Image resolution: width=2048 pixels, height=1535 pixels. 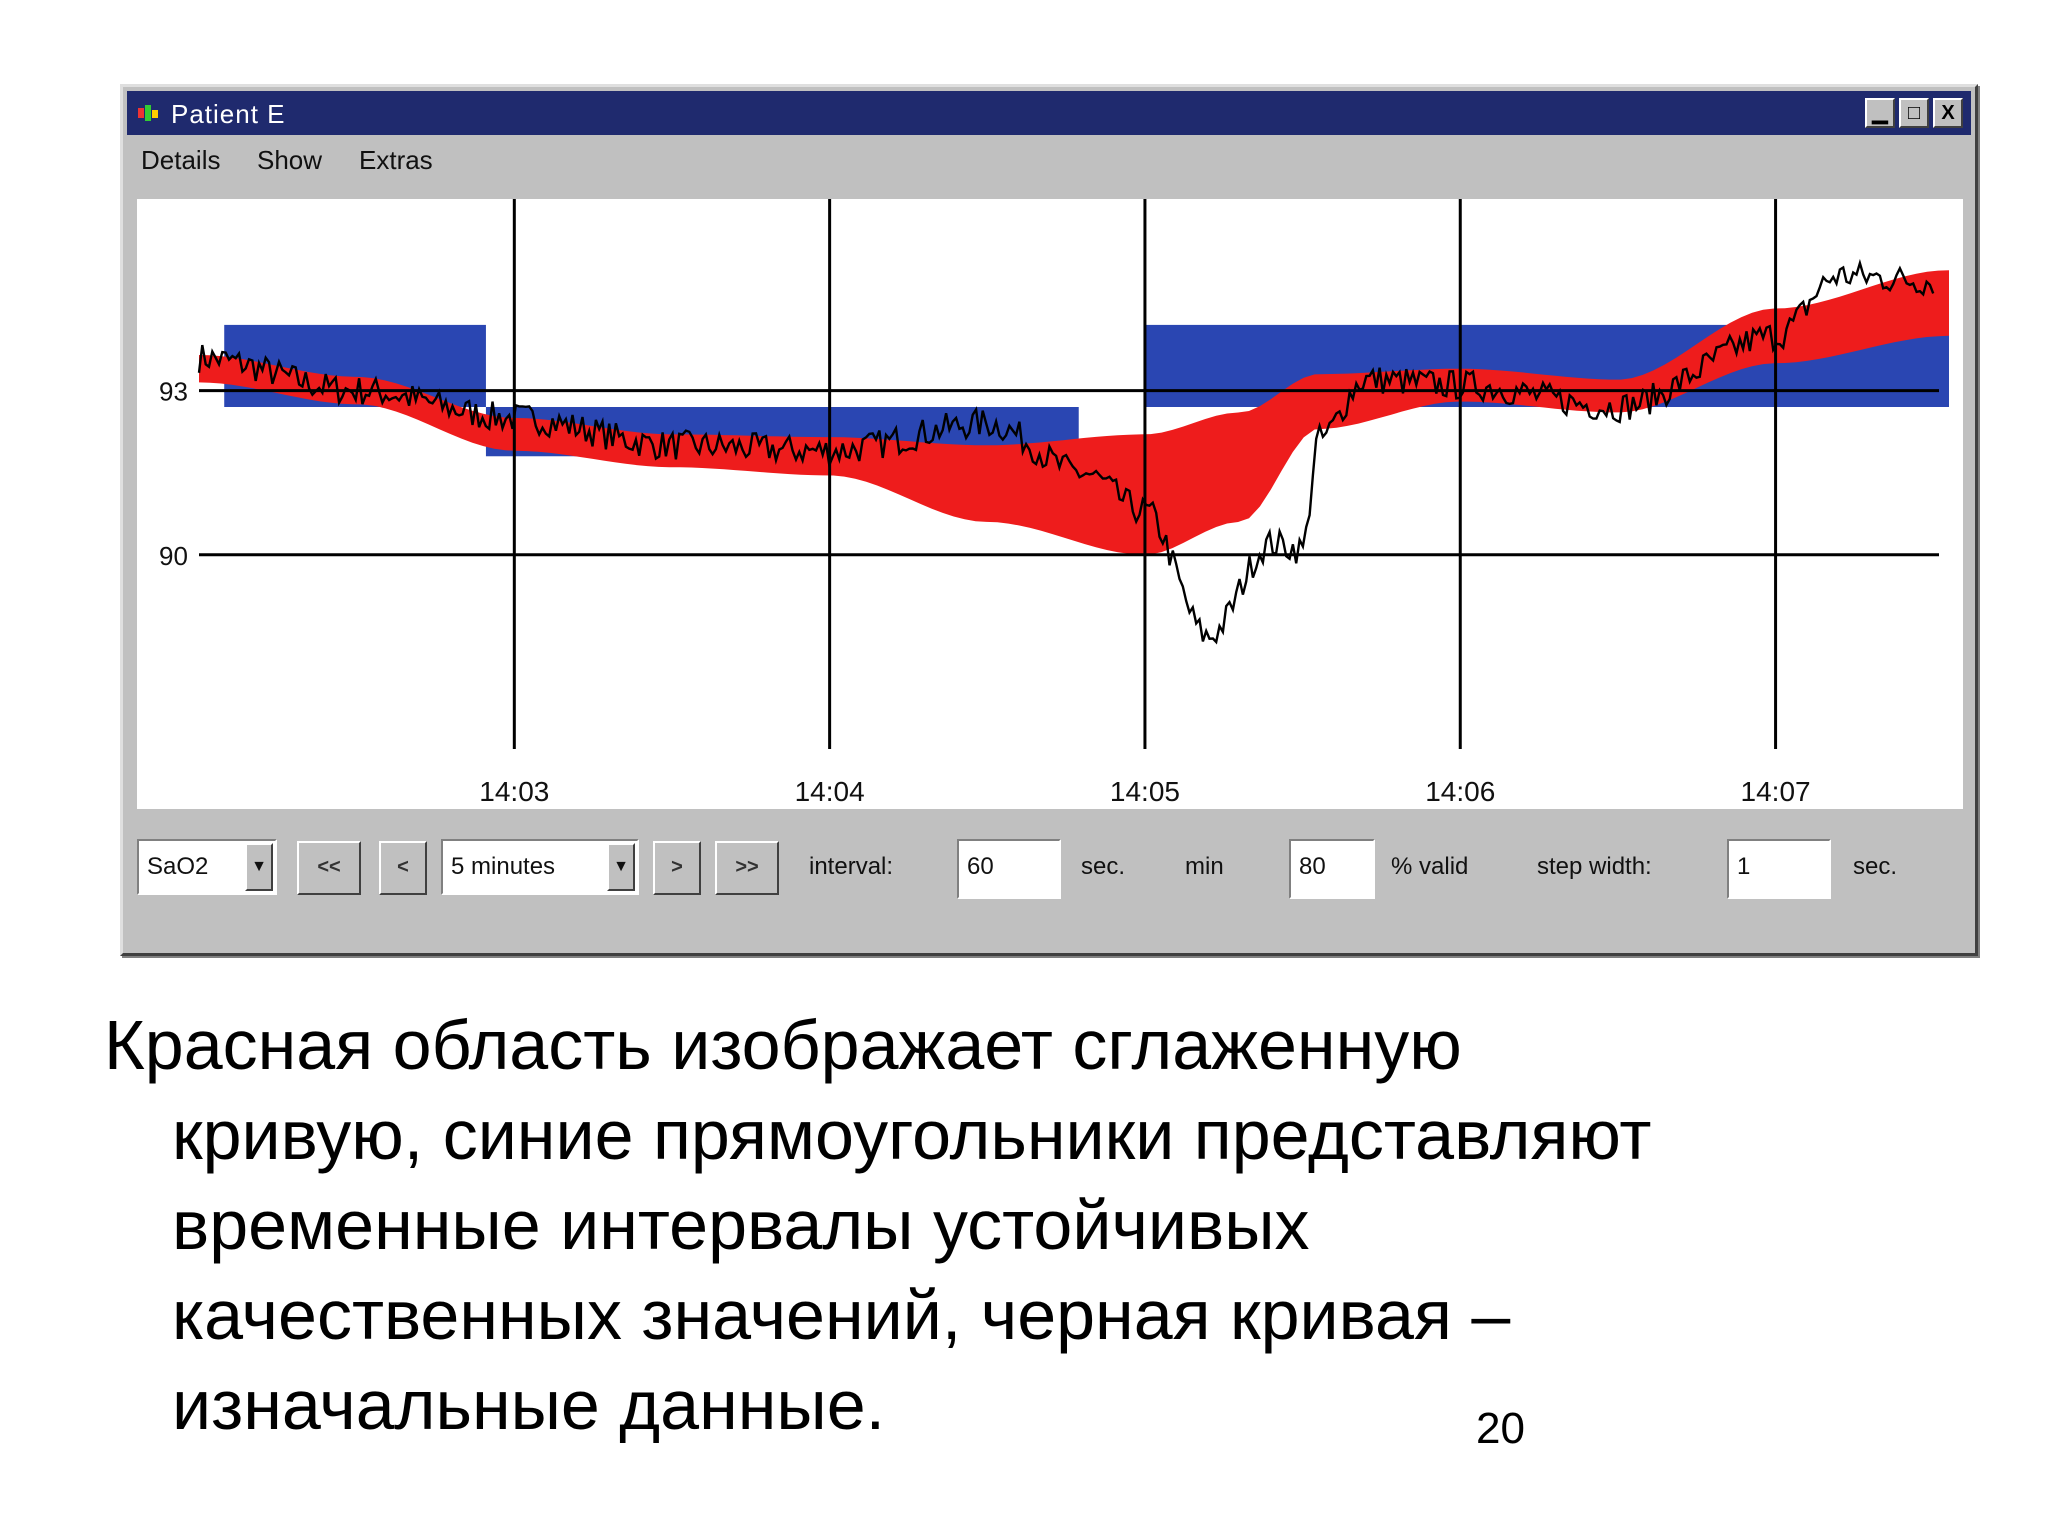 I want to click on interval-value: 60, so click(x=980, y=866).